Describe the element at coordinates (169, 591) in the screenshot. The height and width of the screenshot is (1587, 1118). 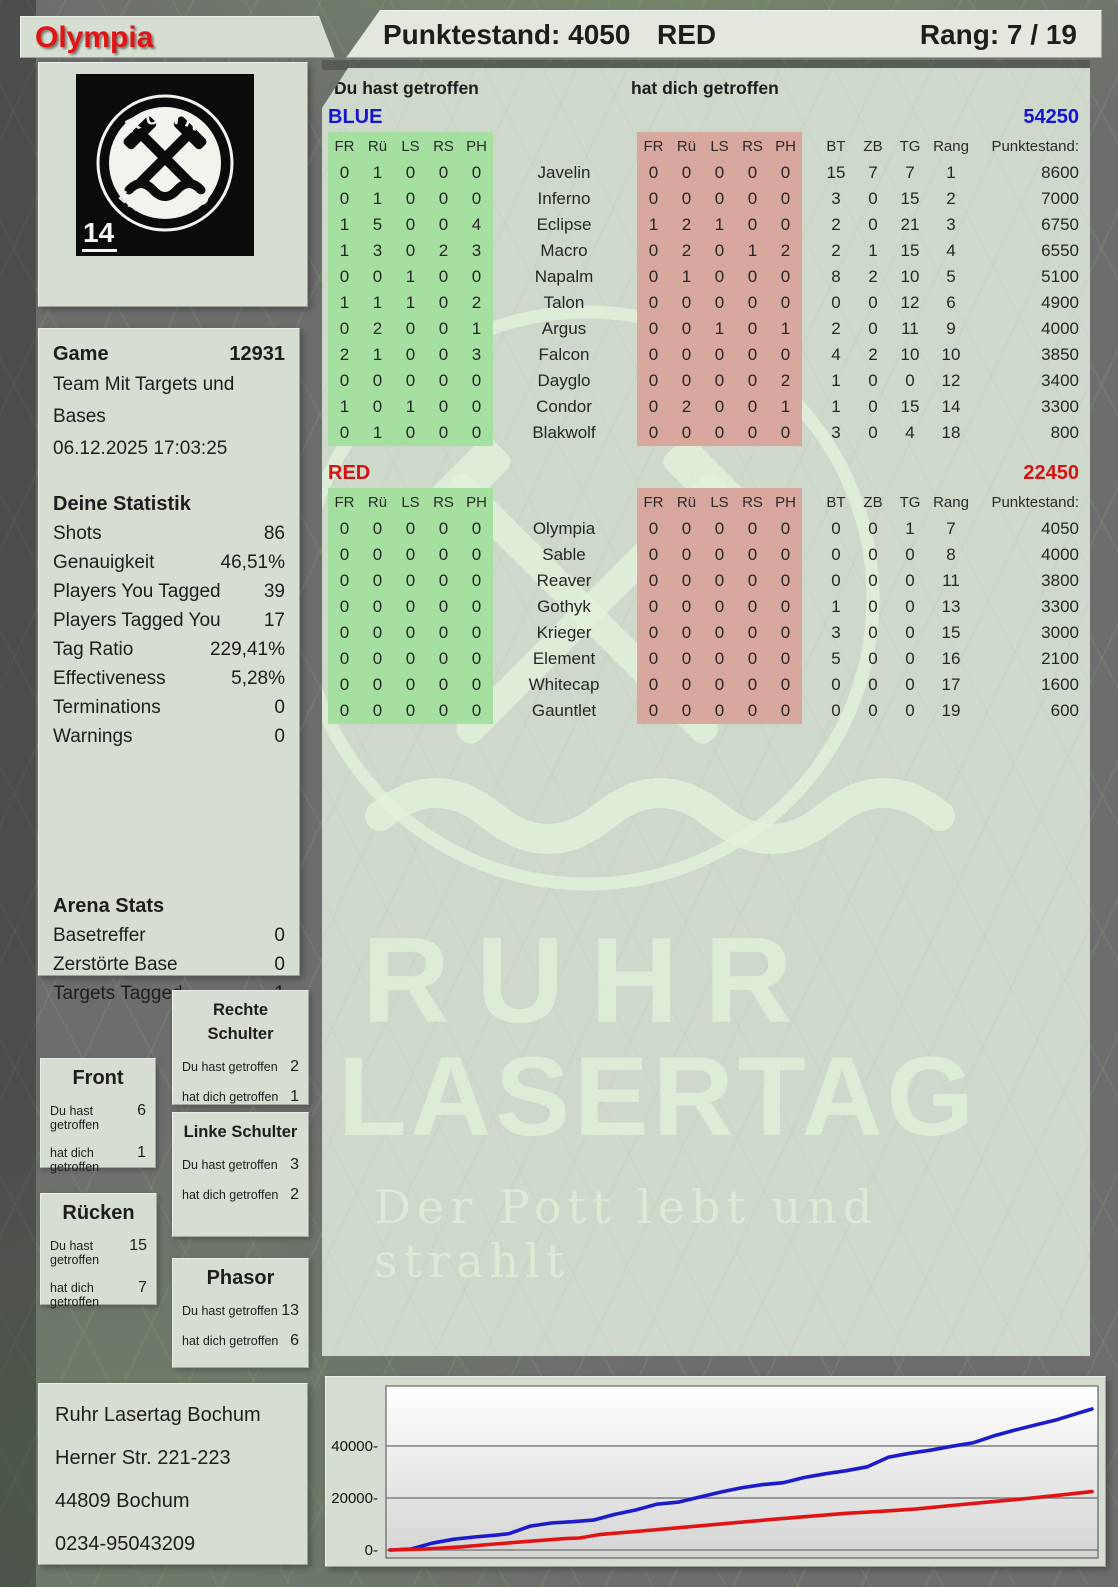
I see `stat-row: Players You Tagged 39` at that location.